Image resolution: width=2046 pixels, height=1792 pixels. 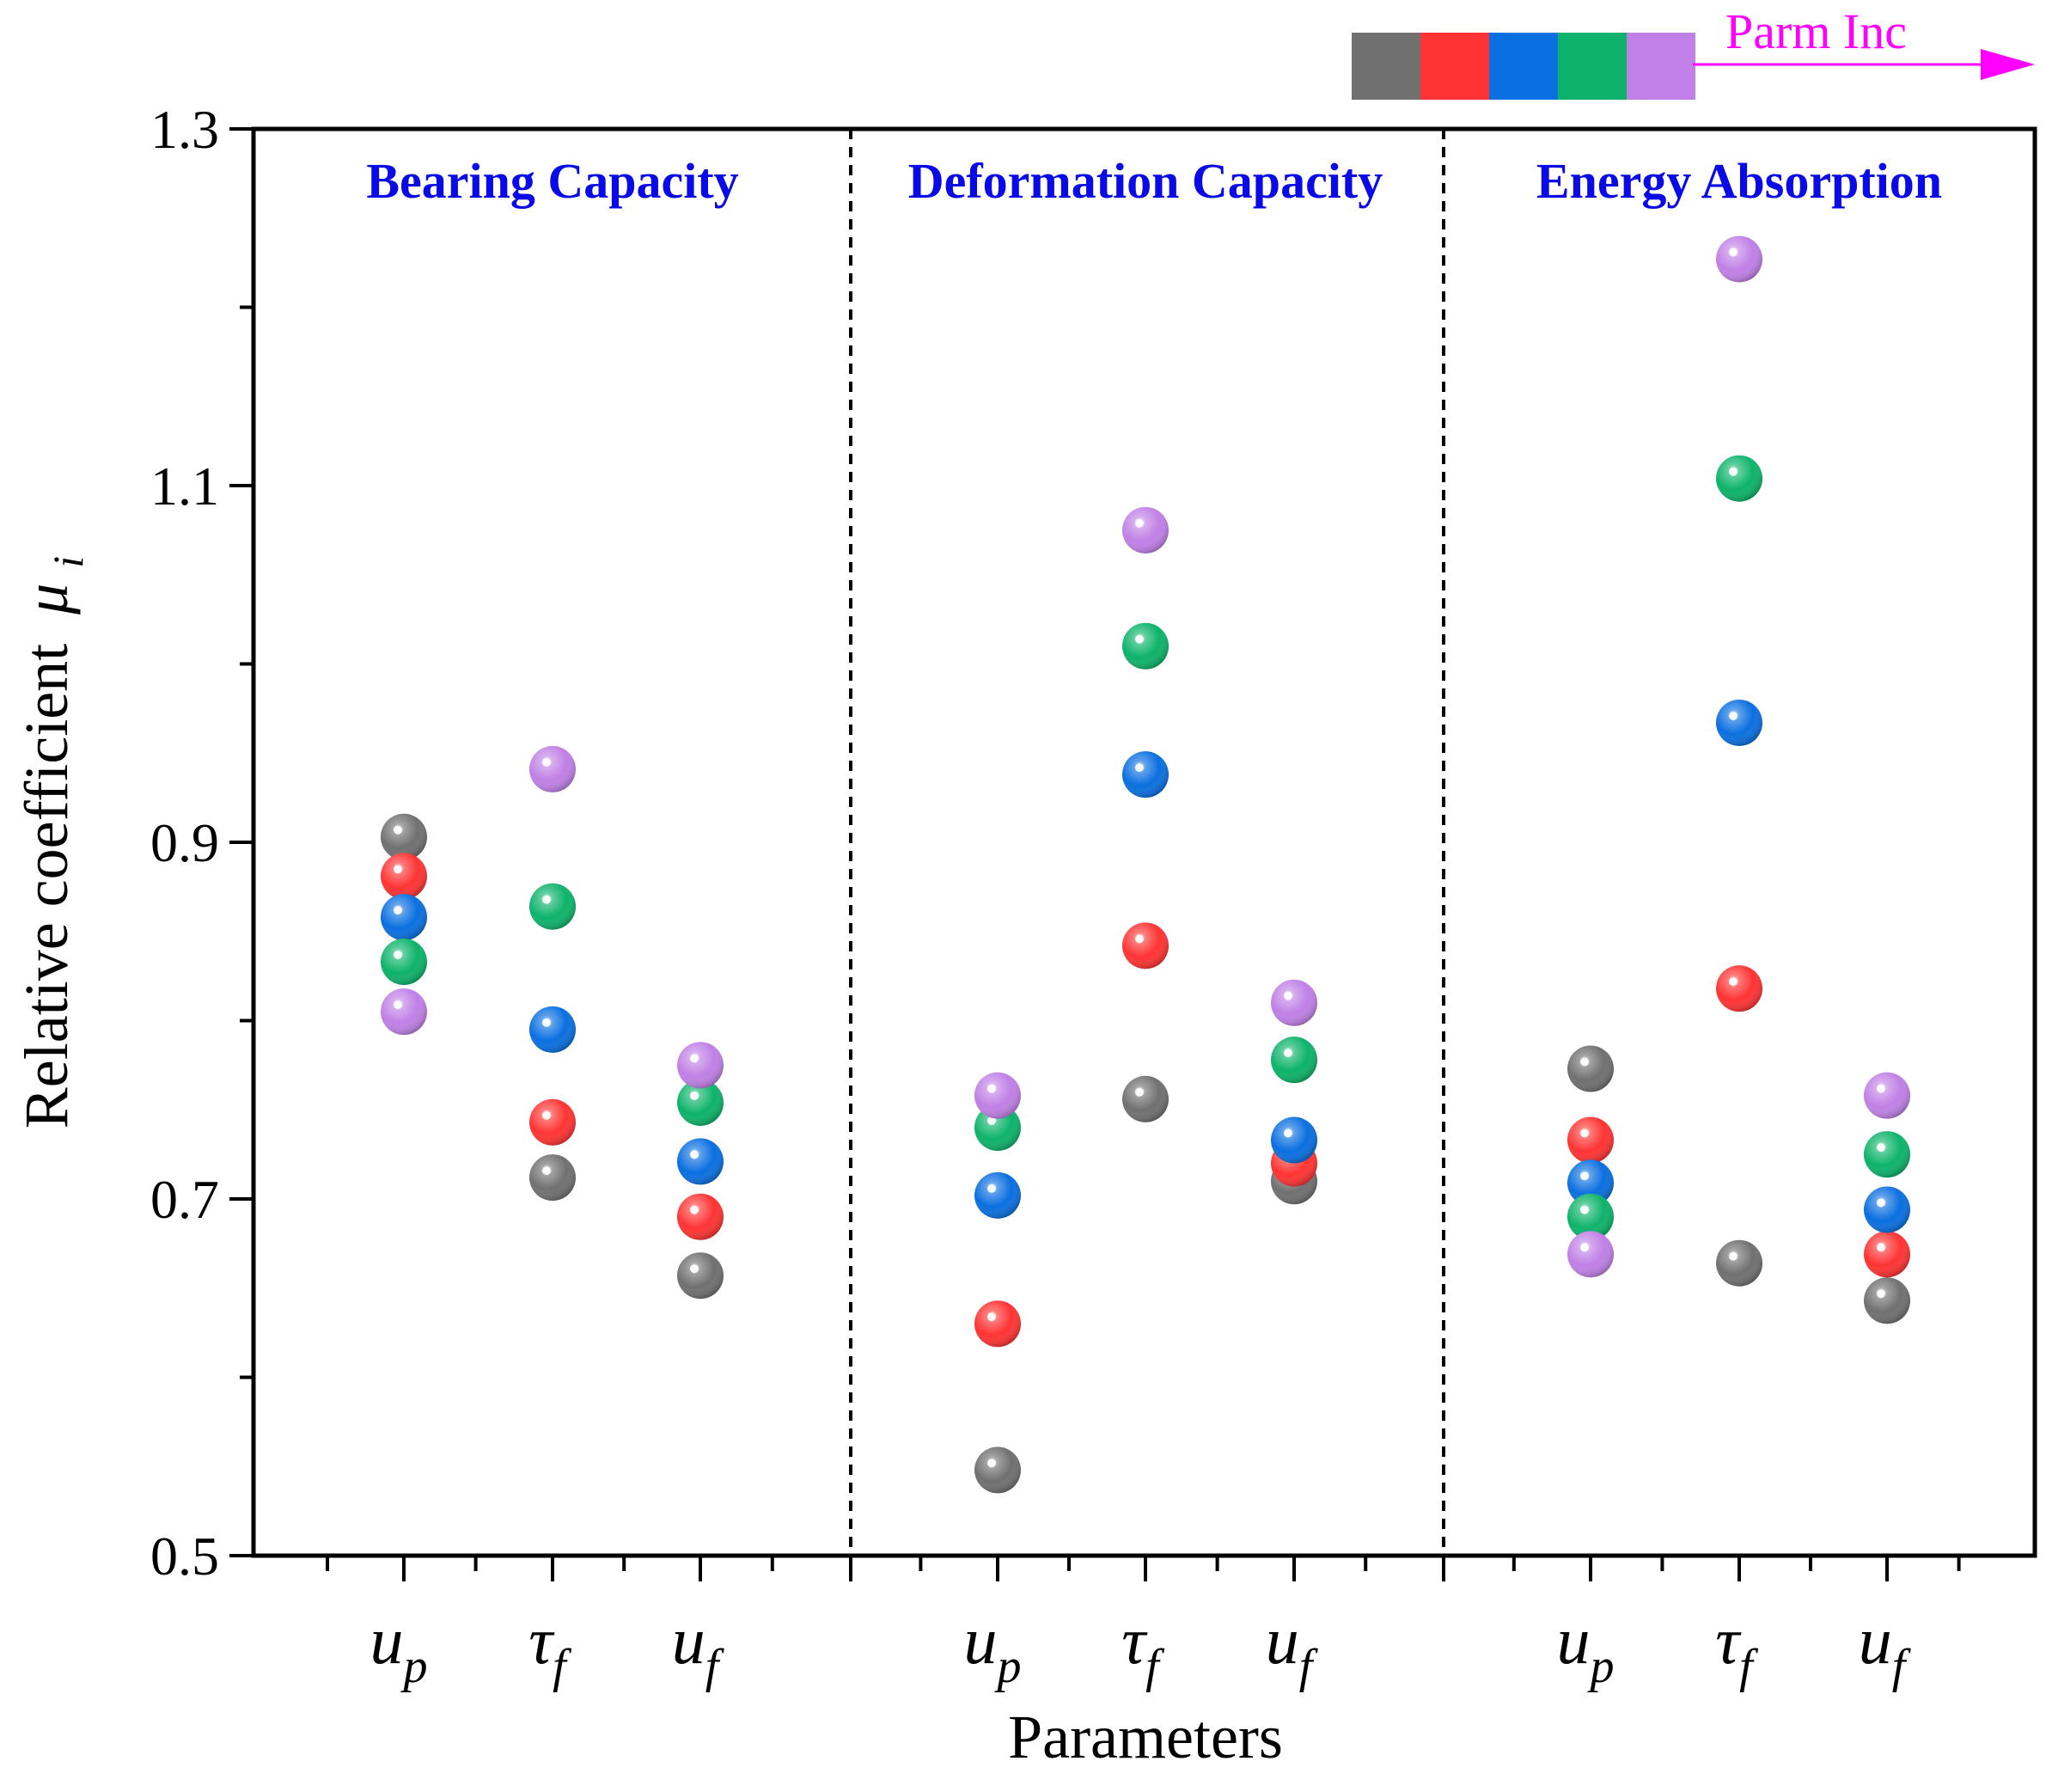 What do you see at coordinates (184, 1556) in the screenshot?
I see `y-tick-label: 0.5` at bounding box center [184, 1556].